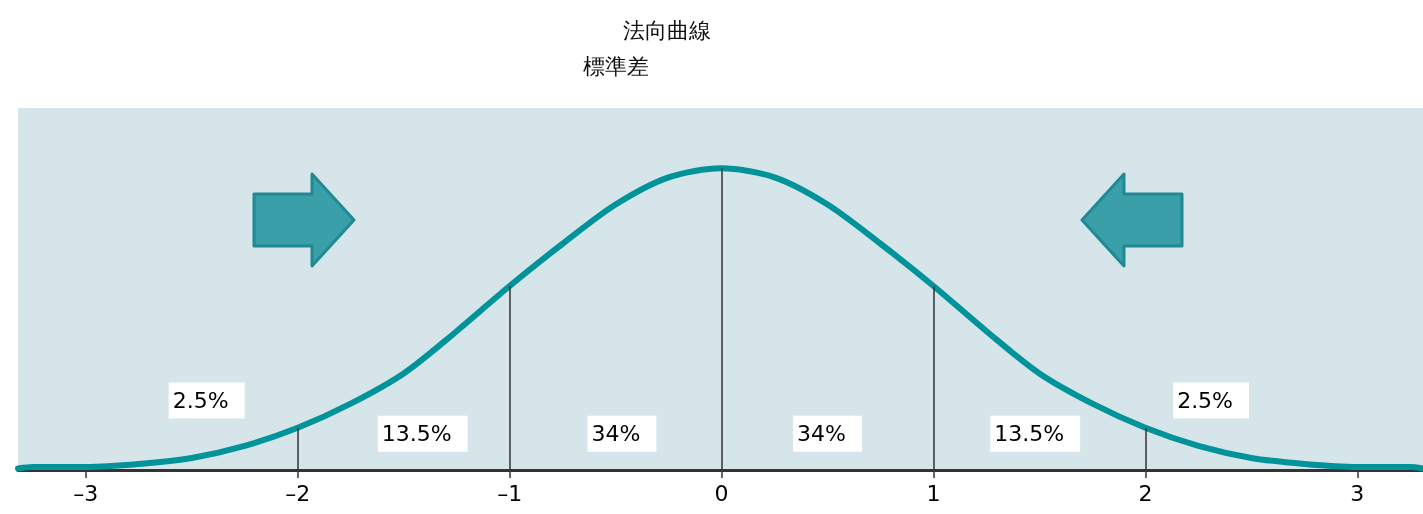  Describe the element at coordinates (1357, 493) in the screenshot. I see `x-tick-label: 3` at that location.